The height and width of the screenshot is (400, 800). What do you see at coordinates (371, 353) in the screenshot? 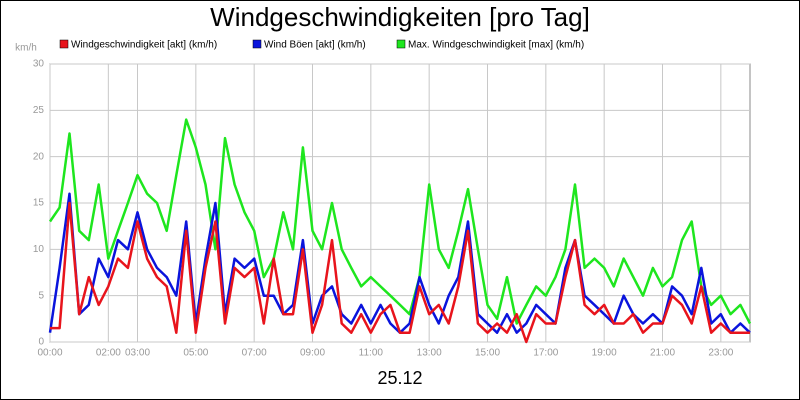
I see `x-tick-label: 11:00` at bounding box center [371, 353].